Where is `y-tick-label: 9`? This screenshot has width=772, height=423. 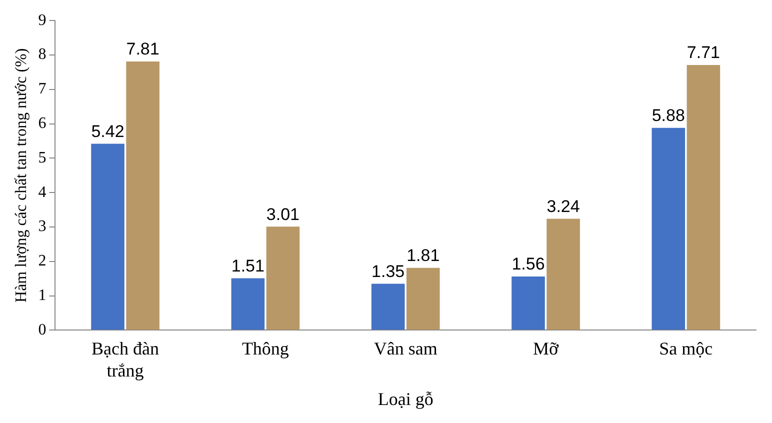 y-tick-label: 9 is located at coordinates (42, 20).